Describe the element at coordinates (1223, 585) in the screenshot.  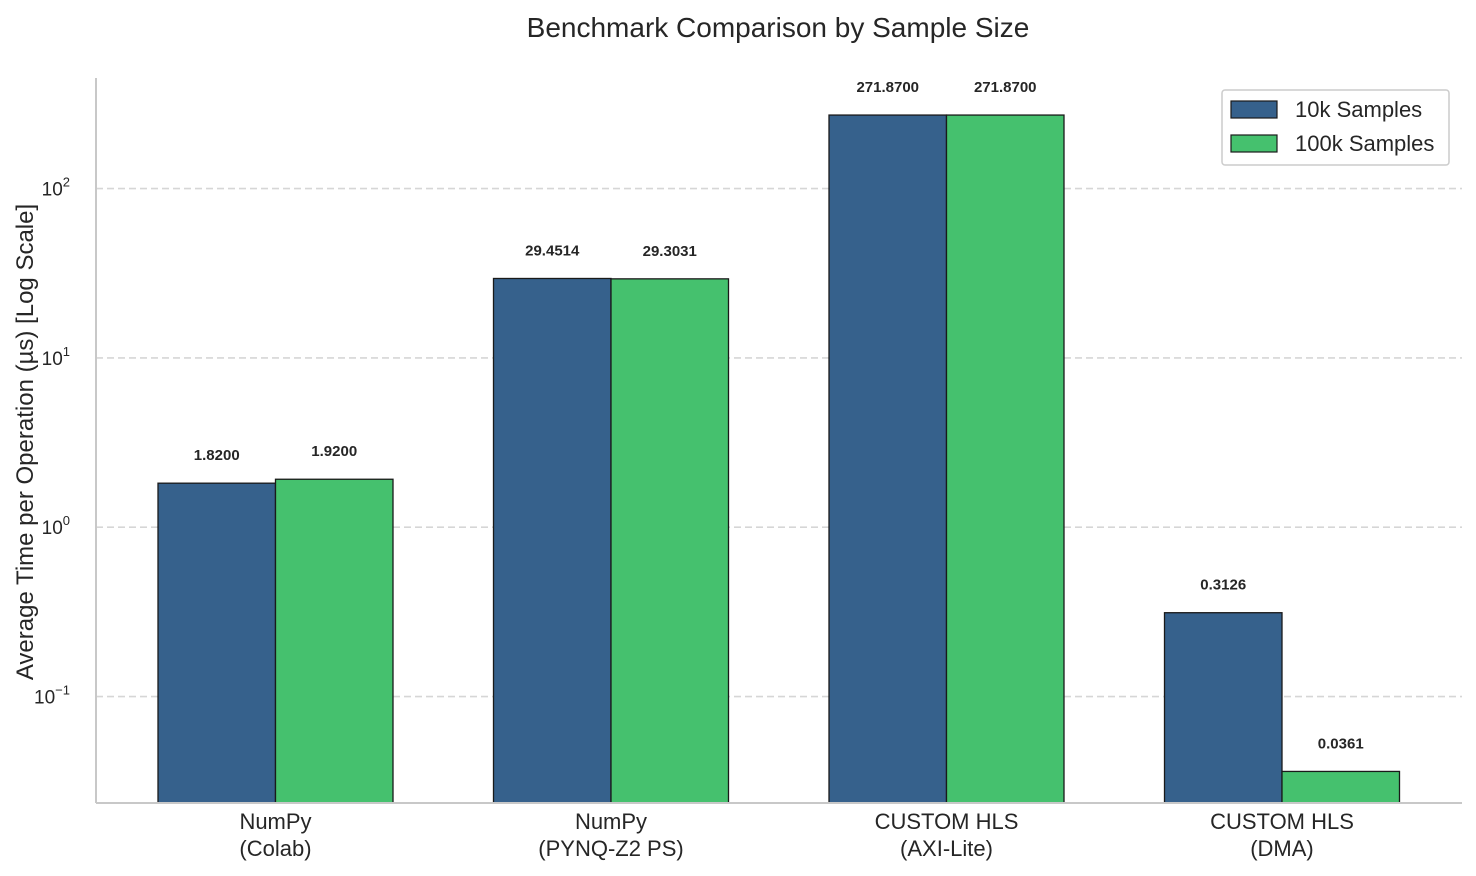
I see `data-label: 0.3126` at that location.